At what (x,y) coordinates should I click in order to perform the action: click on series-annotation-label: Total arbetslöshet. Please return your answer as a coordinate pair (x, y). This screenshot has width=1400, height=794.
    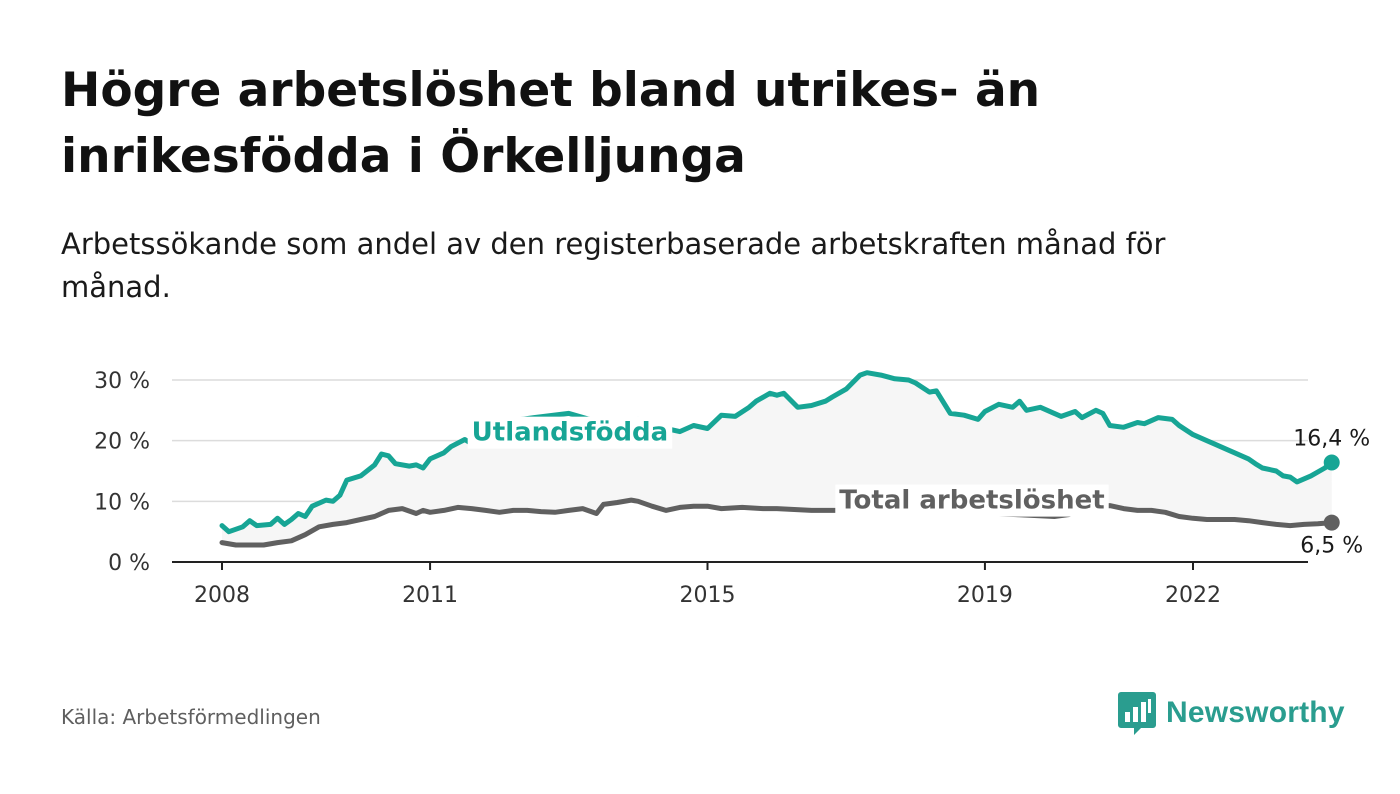
    Looking at the image, I should click on (971, 501).